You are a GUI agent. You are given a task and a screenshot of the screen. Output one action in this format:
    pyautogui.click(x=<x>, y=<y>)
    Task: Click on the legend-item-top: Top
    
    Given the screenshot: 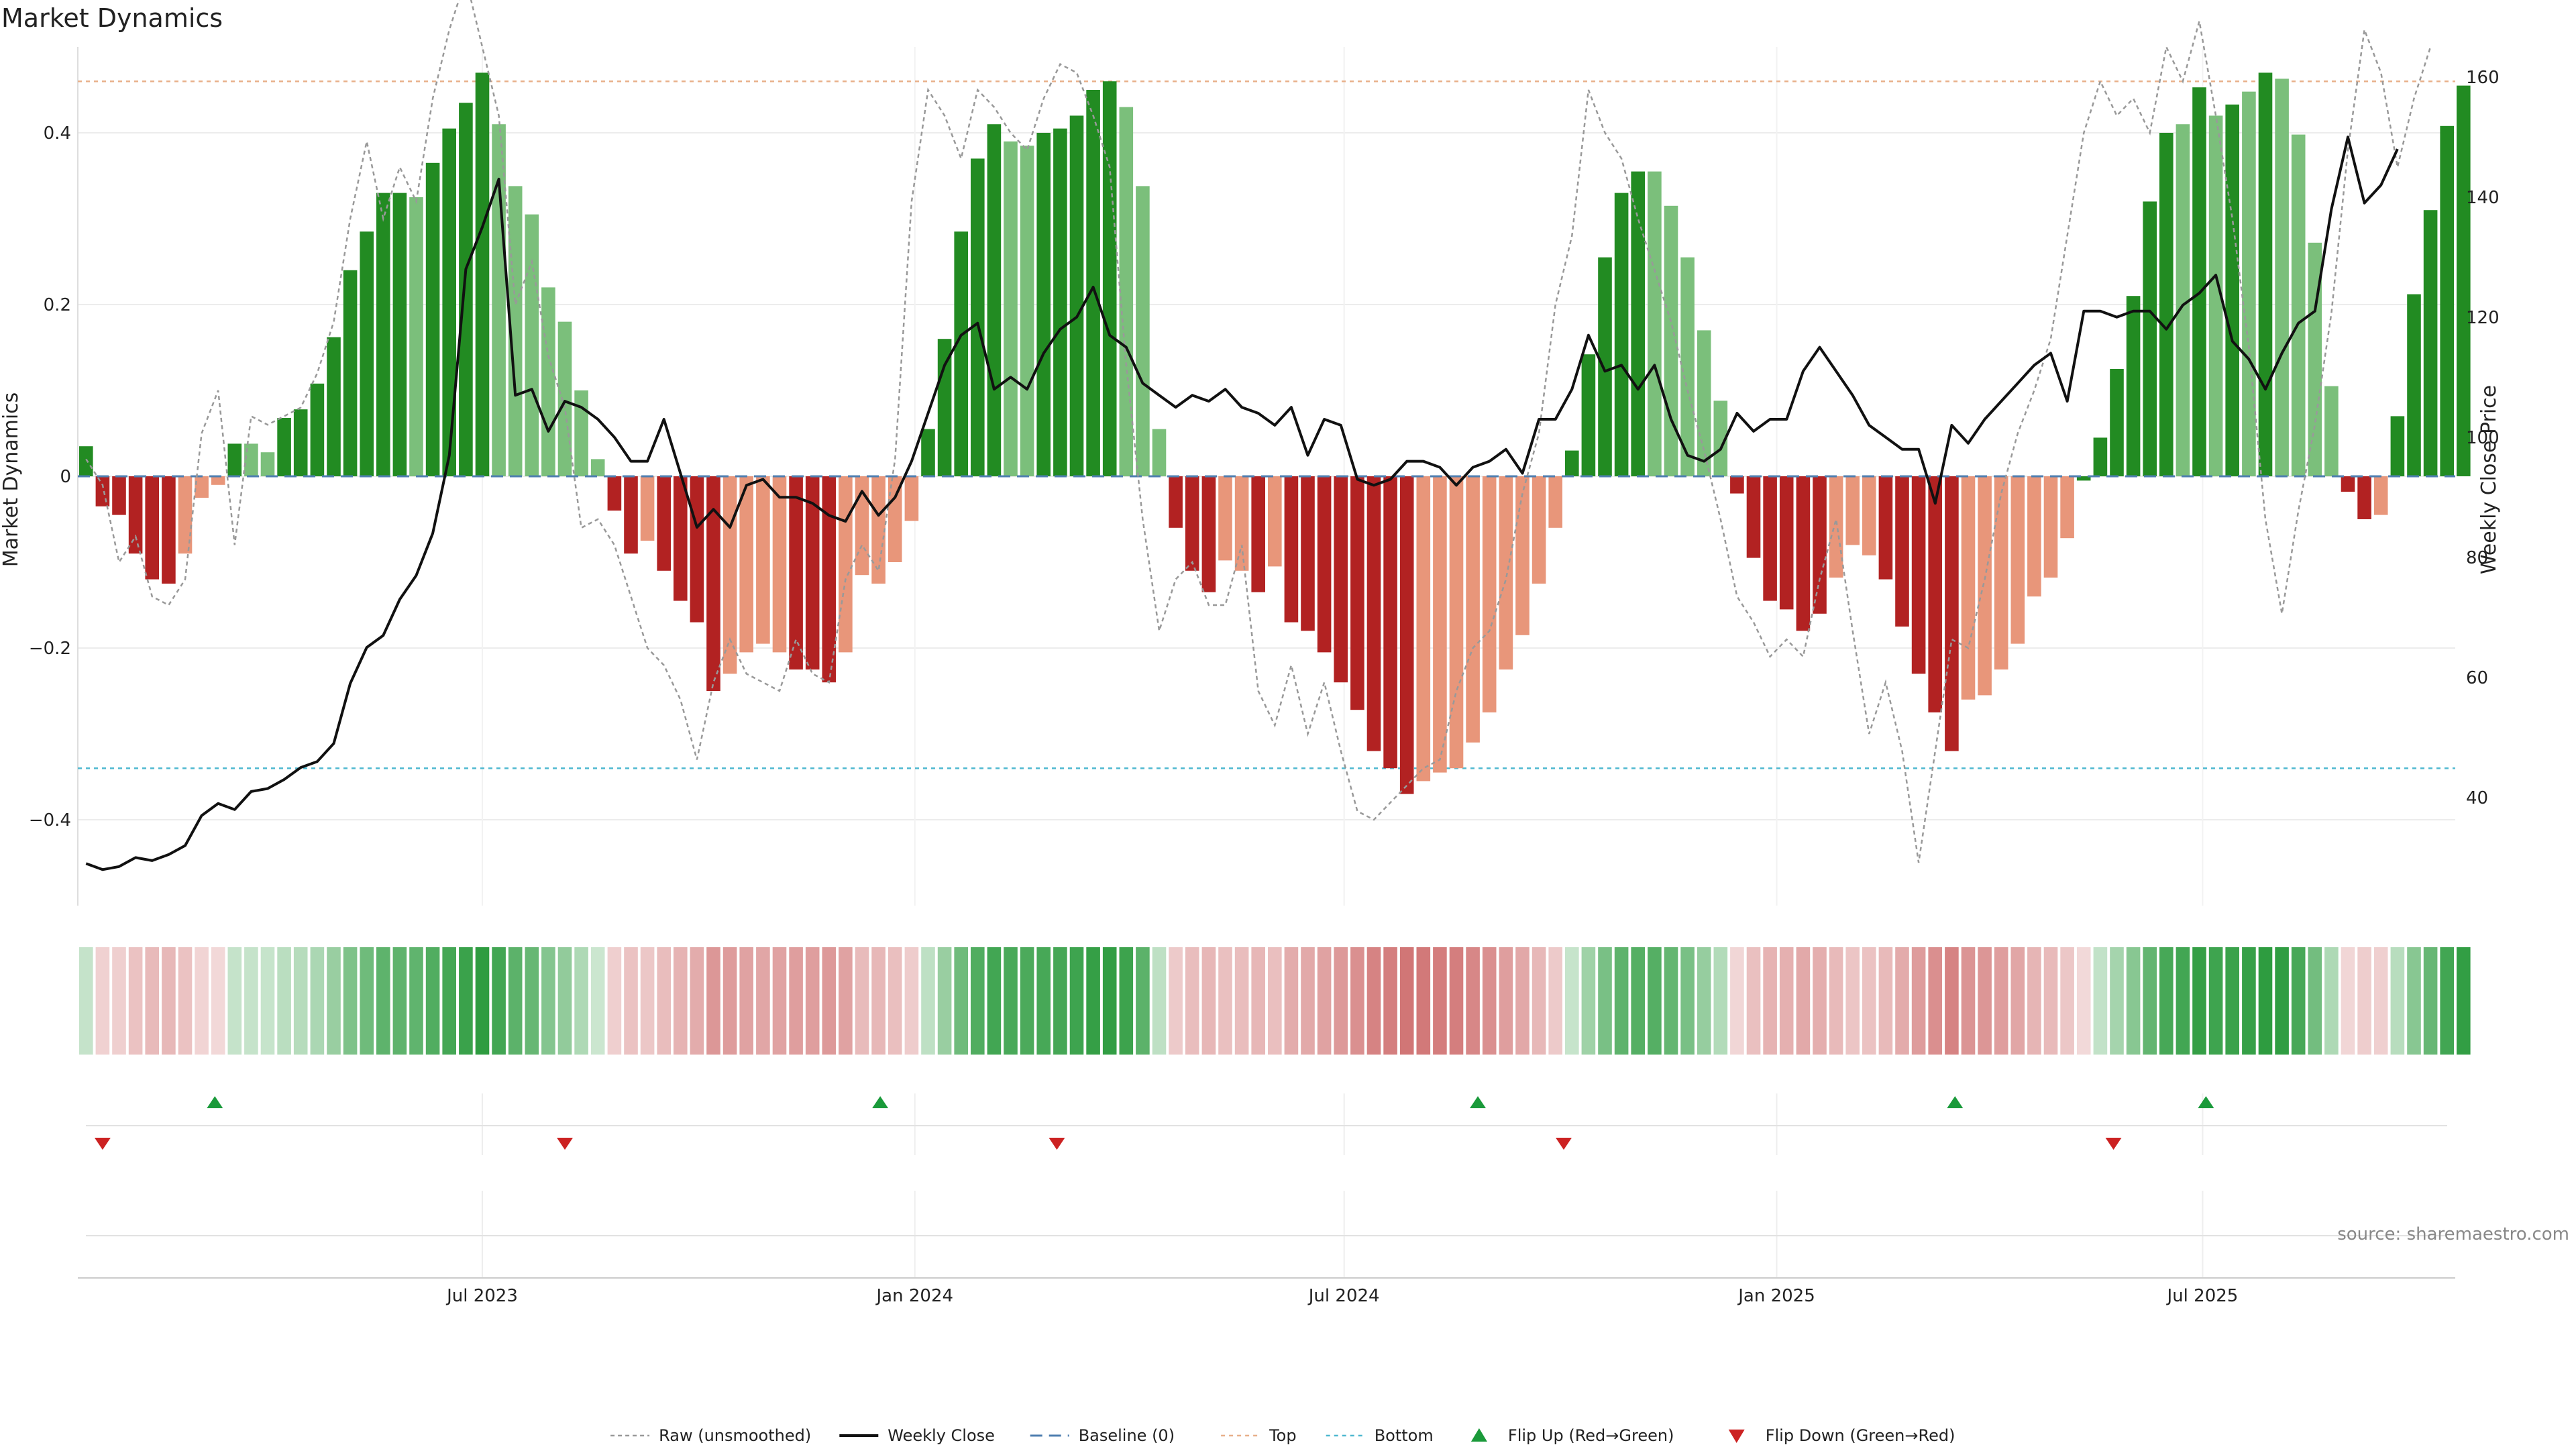 What is the action you would take?
    pyautogui.click(x=1259, y=1435)
    